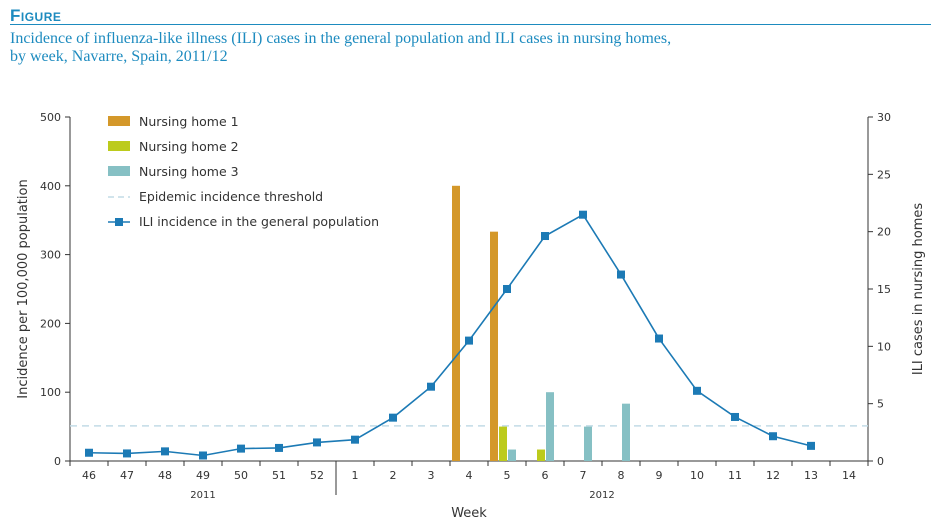 The image size is (941, 525). Describe the element at coordinates (884, 289) in the screenshot. I see `right-tick-label: 15` at that location.